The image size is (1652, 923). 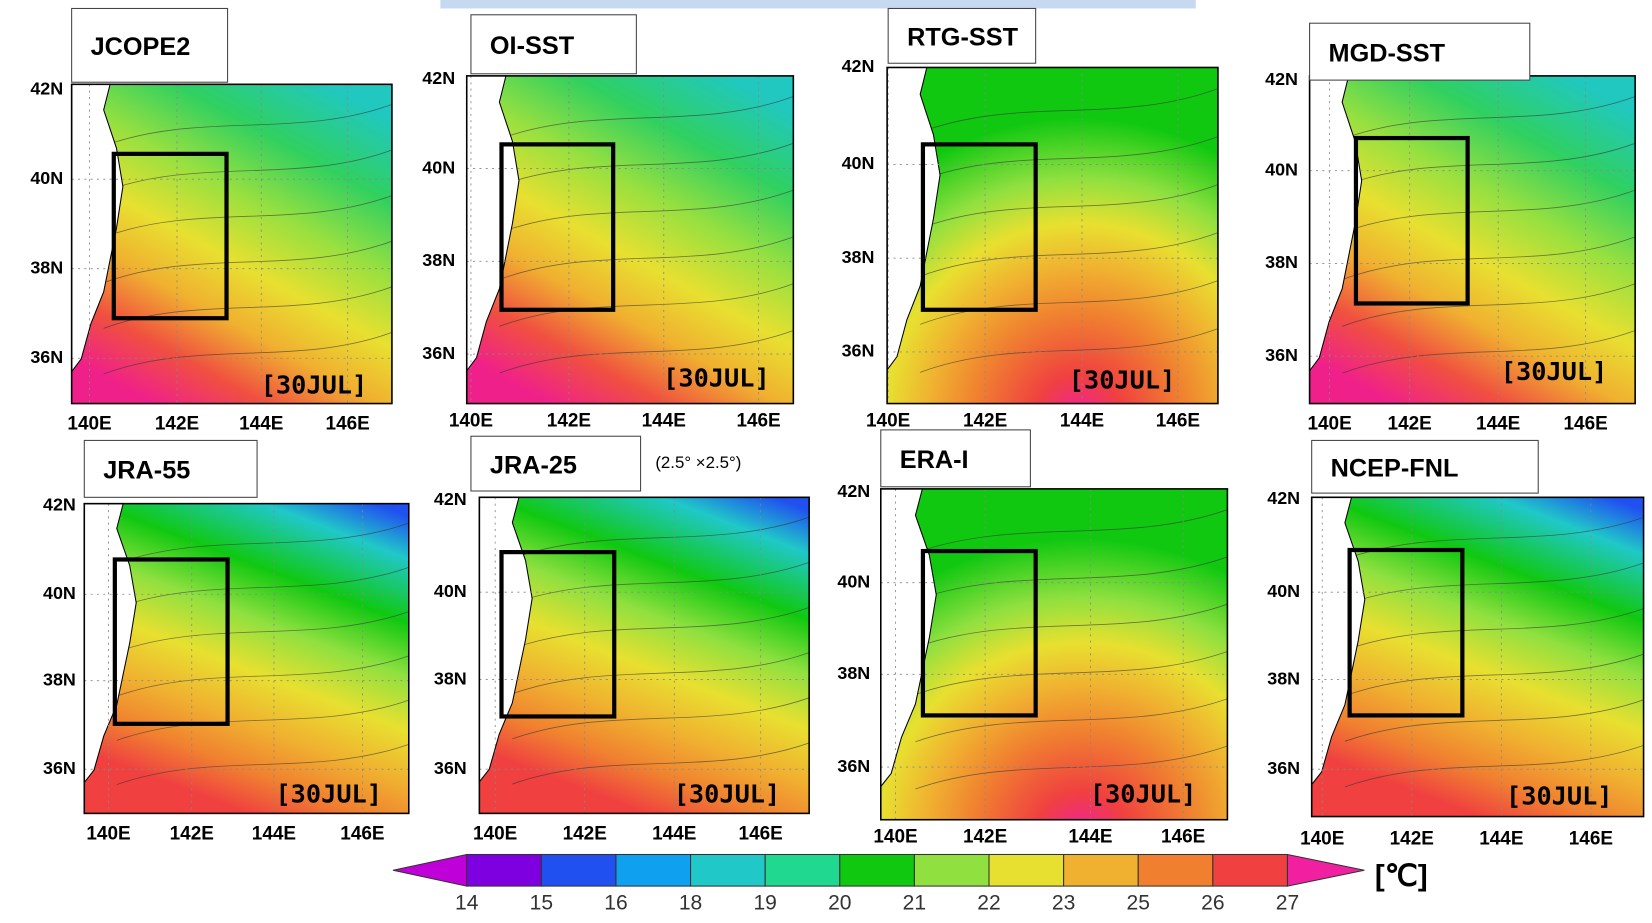 I want to click on colorbar-tick-label: 14, so click(x=467, y=903).